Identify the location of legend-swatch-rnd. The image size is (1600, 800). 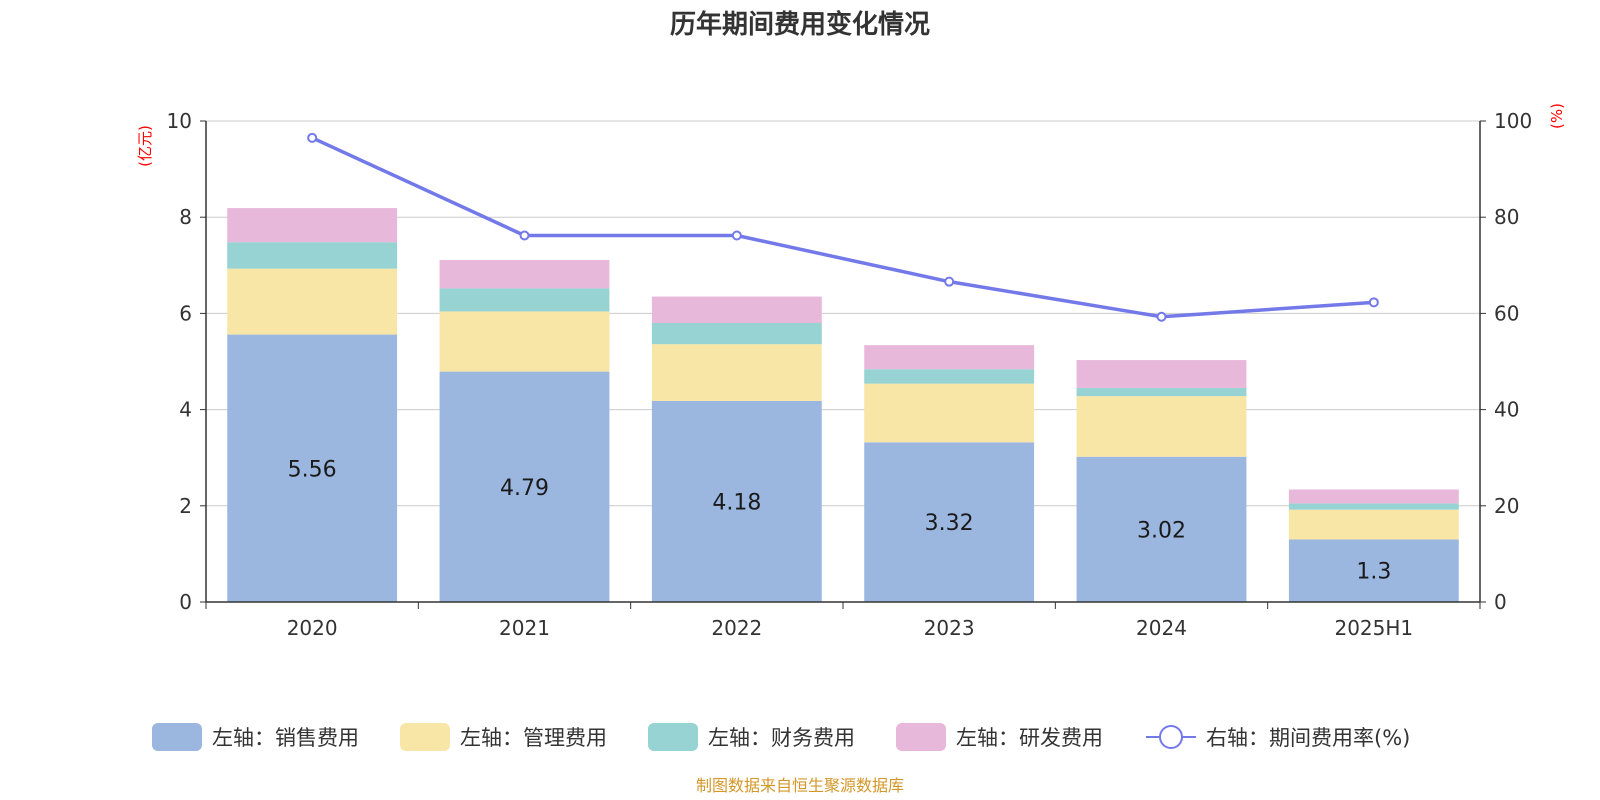
(921, 737).